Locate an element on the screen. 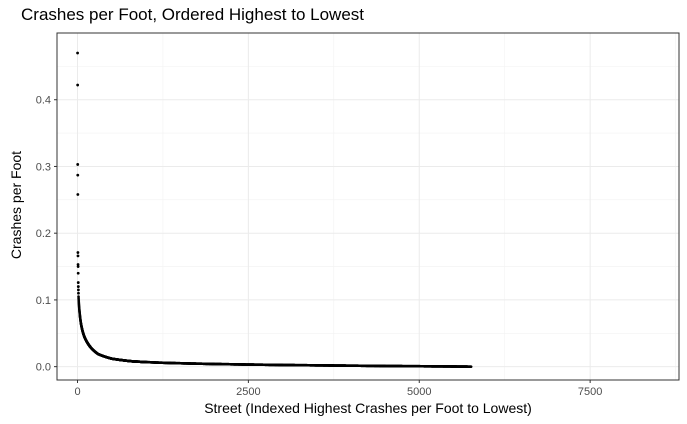  y-tick-label: 0.1 is located at coordinates (43, 301).